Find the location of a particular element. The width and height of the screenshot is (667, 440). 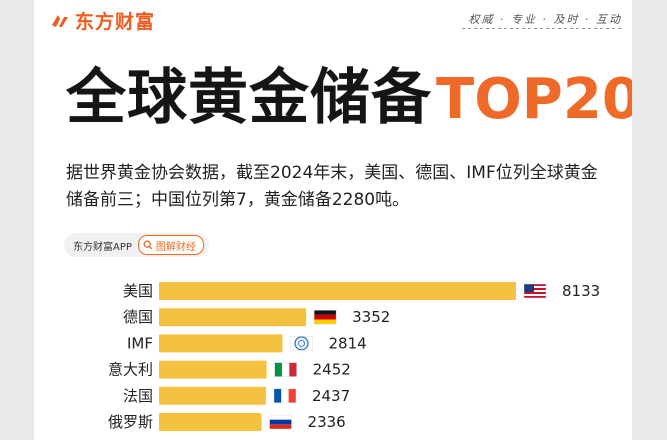

page-title: 全球黄金储备TOP20 is located at coordinates (349, 98).